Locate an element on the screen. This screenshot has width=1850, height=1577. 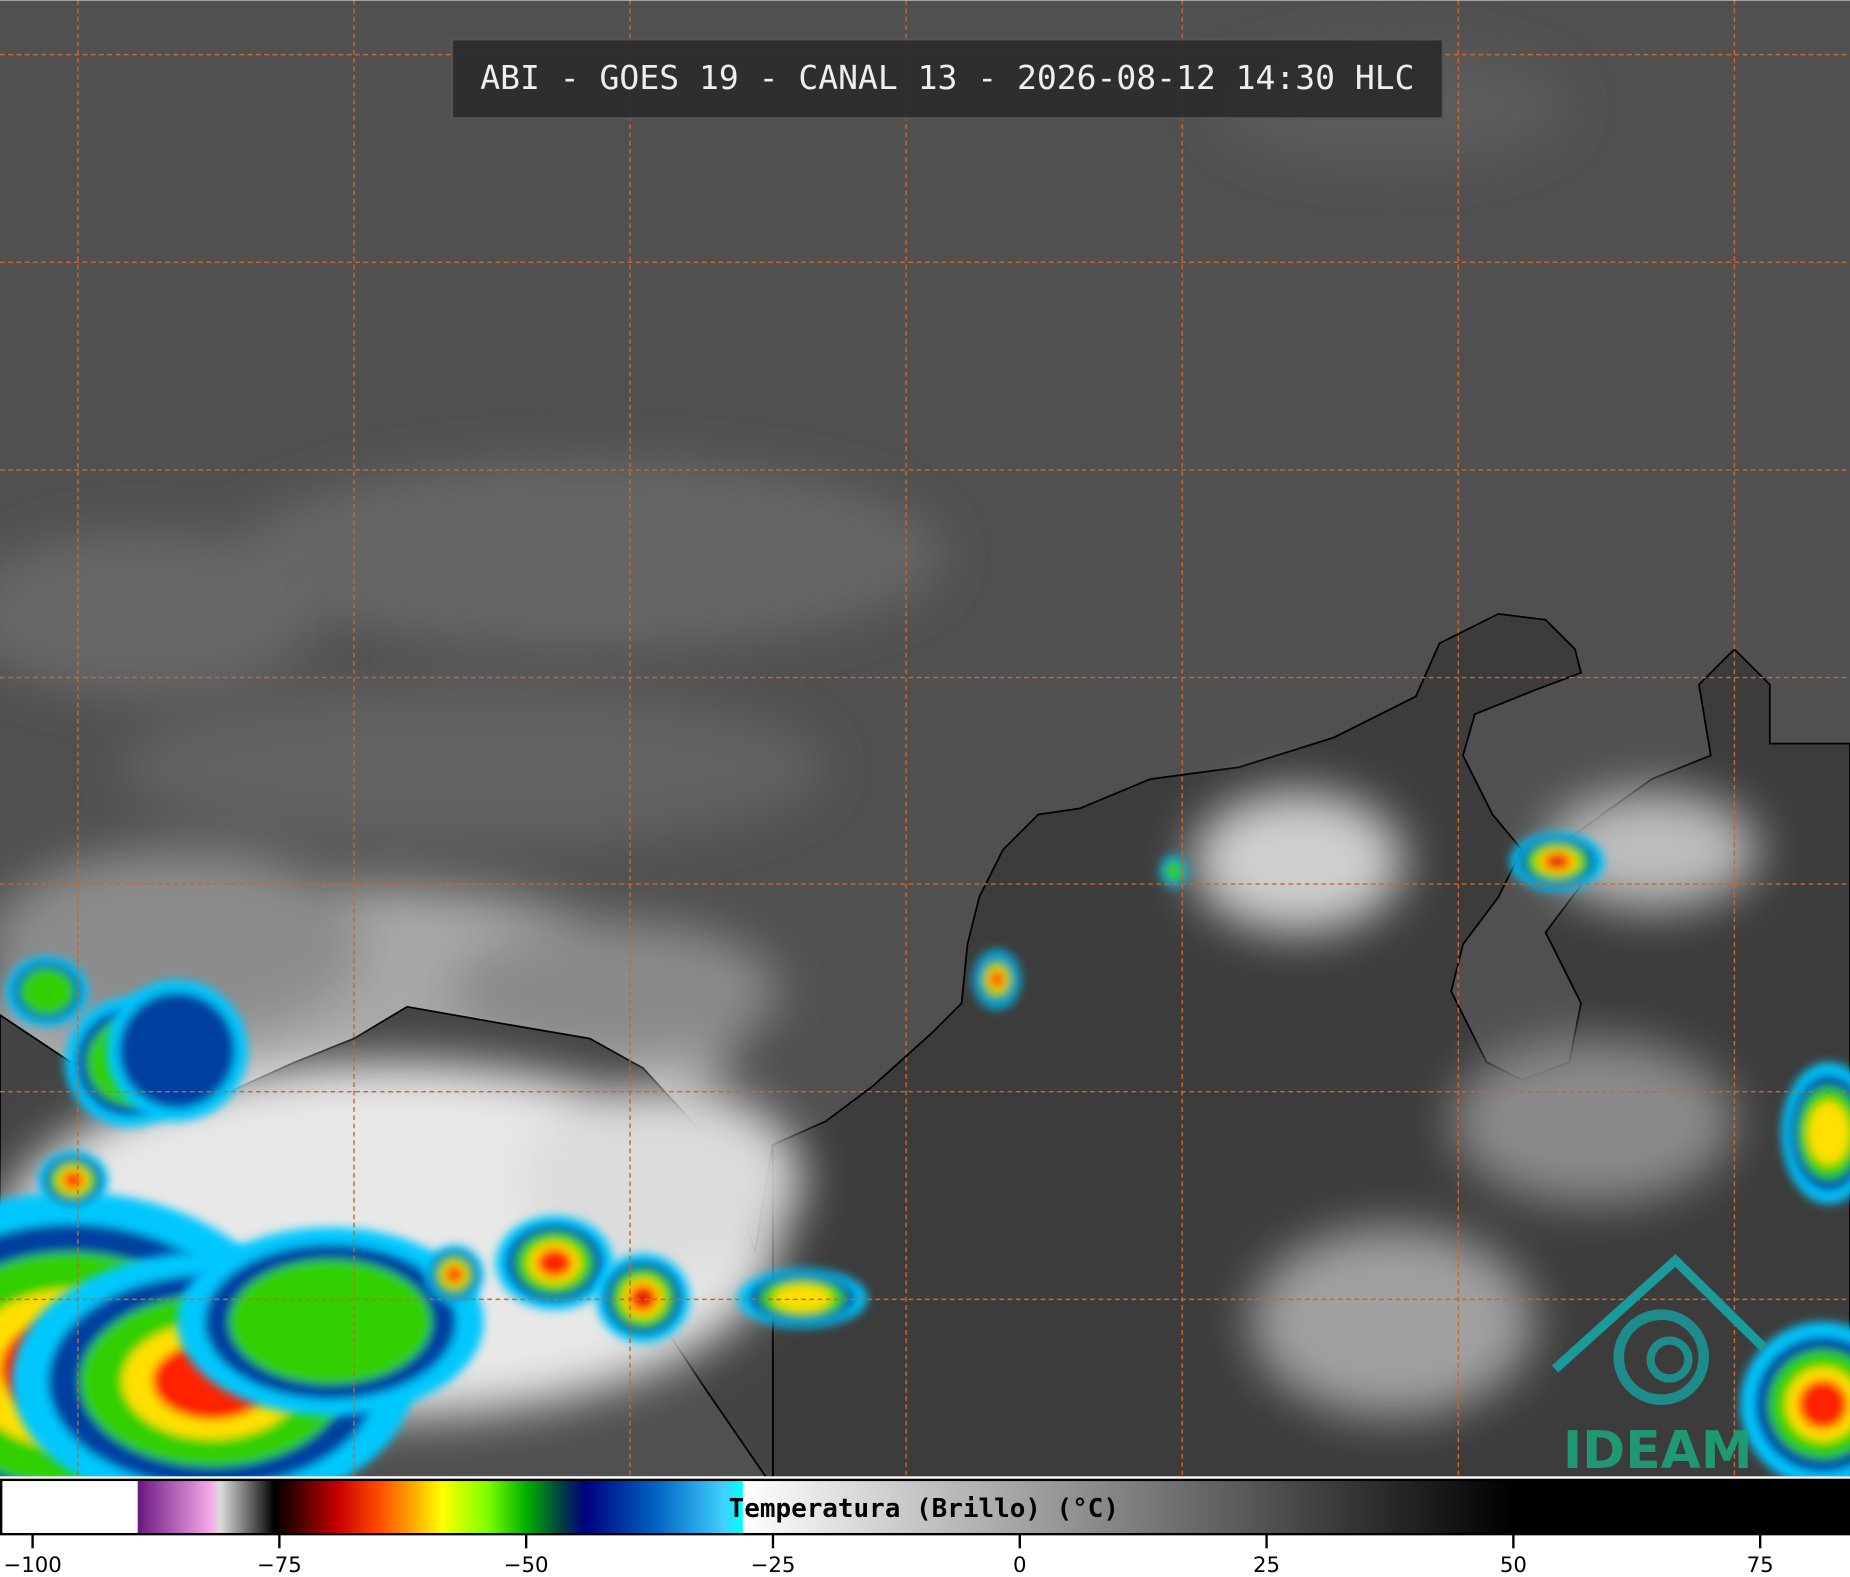
colorbar-ramp is located at coordinates (925, 1507).